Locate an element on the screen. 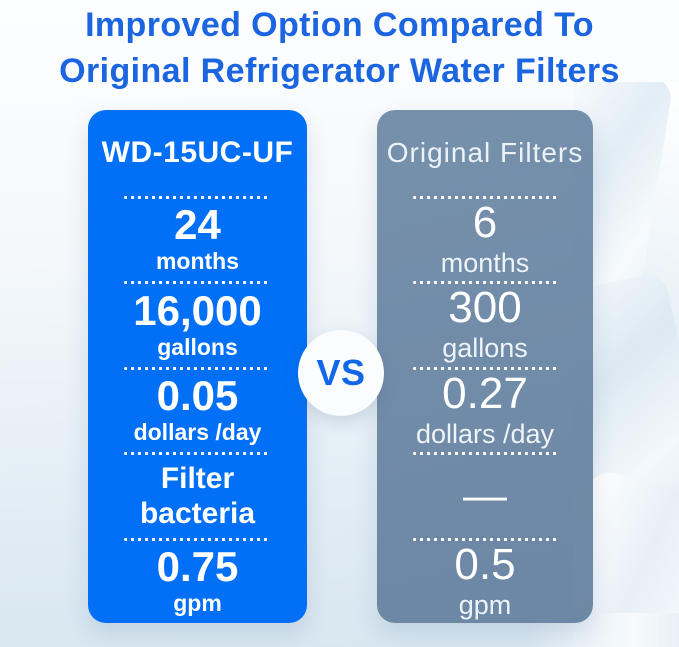 This screenshot has width=679, height=647. bacteria-row: Filter bacteria is located at coordinates (197, 496).